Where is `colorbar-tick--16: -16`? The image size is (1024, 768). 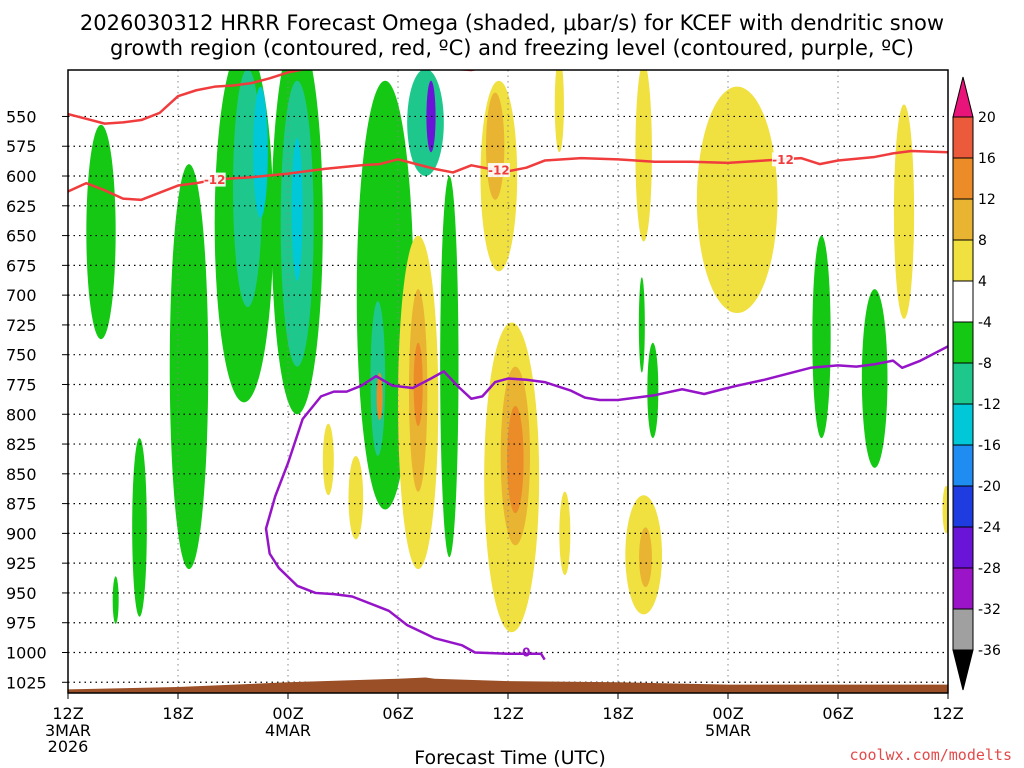 colorbar-tick--16: -16 is located at coordinates (989, 446).